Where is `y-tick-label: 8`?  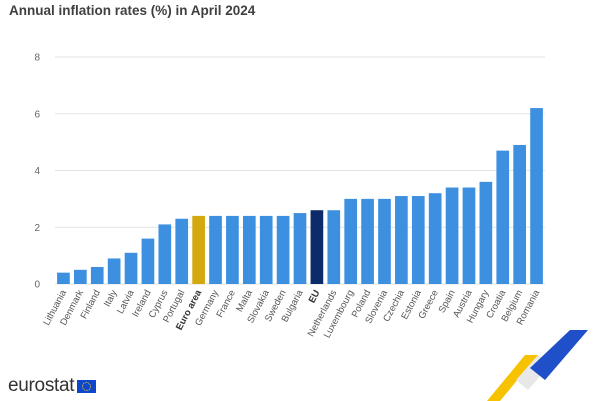 y-tick-label: 8 is located at coordinates (37, 58).